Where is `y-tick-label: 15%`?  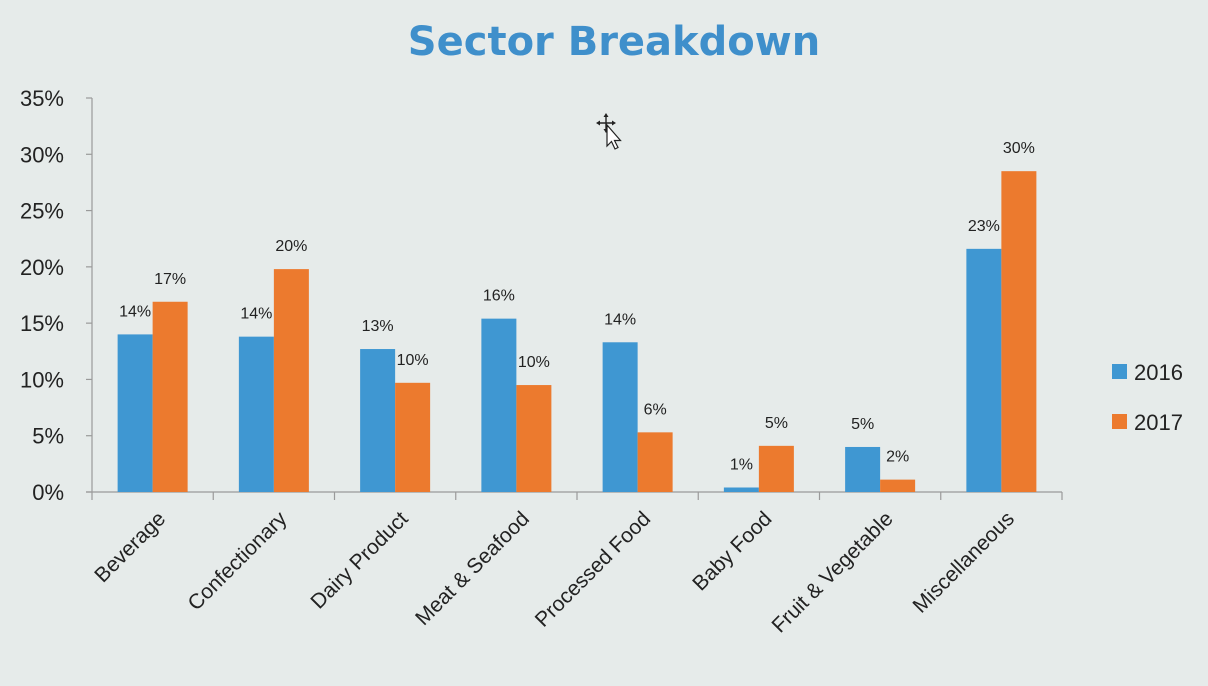 y-tick-label: 15% is located at coordinates (42, 323).